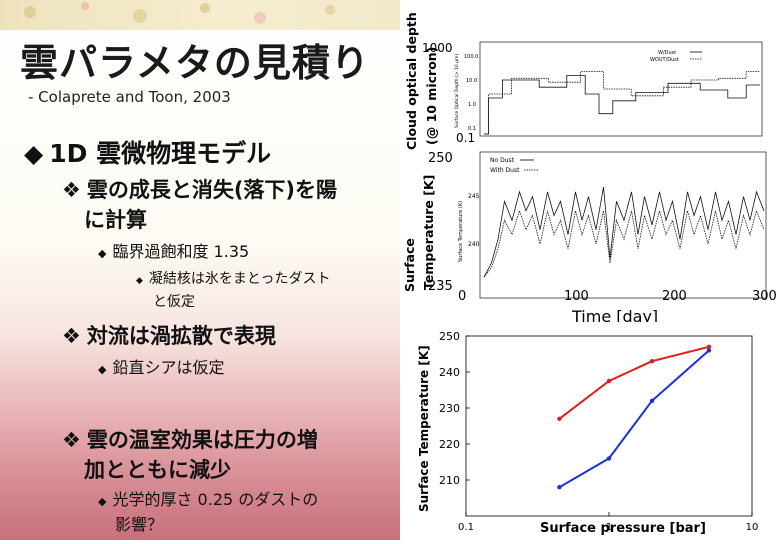  What do you see at coordinates (424, 428) in the screenshot?
I see `pt-ylabel: Surface Temperature [K]` at bounding box center [424, 428].